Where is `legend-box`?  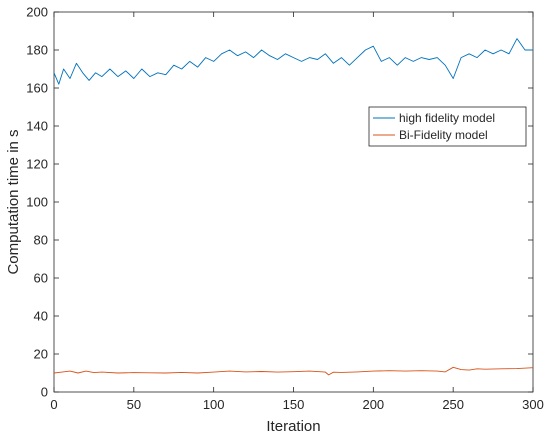 legend-box is located at coordinates (447, 126).